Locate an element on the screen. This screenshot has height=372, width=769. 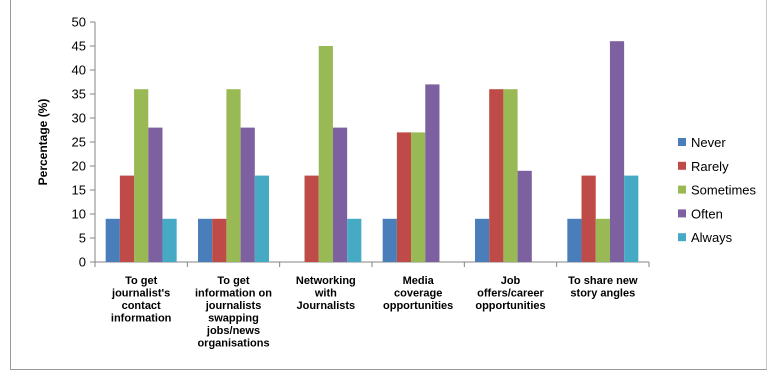
x-category-label: To share new story angles is located at coordinates (603, 287).